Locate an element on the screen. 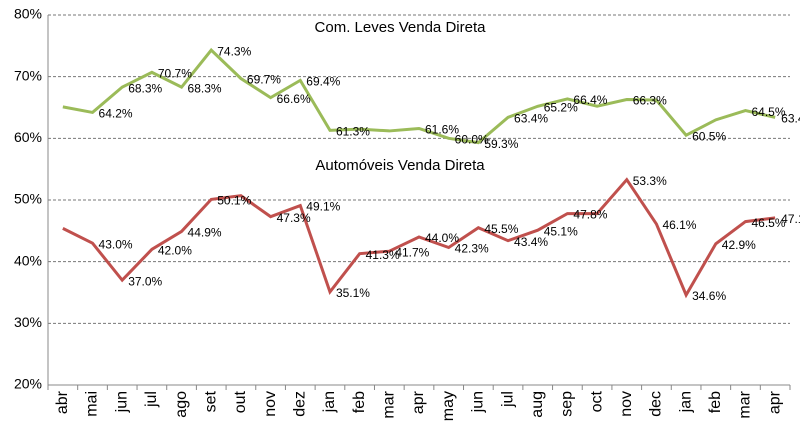  y-tick-label: 70% is located at coordinates (28, 75).